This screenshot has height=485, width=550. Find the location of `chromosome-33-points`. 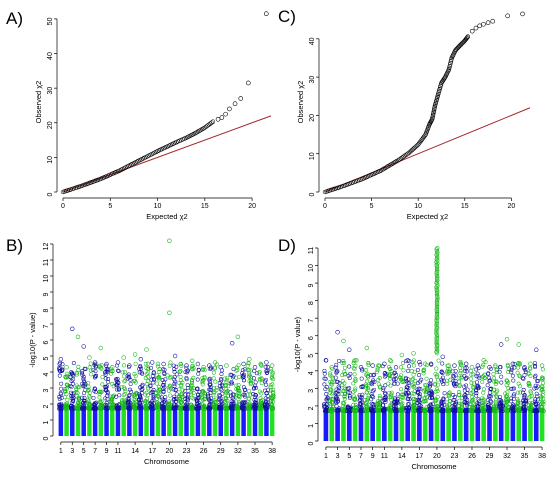

chromosome-33-points is located at coordinates (513, 401).